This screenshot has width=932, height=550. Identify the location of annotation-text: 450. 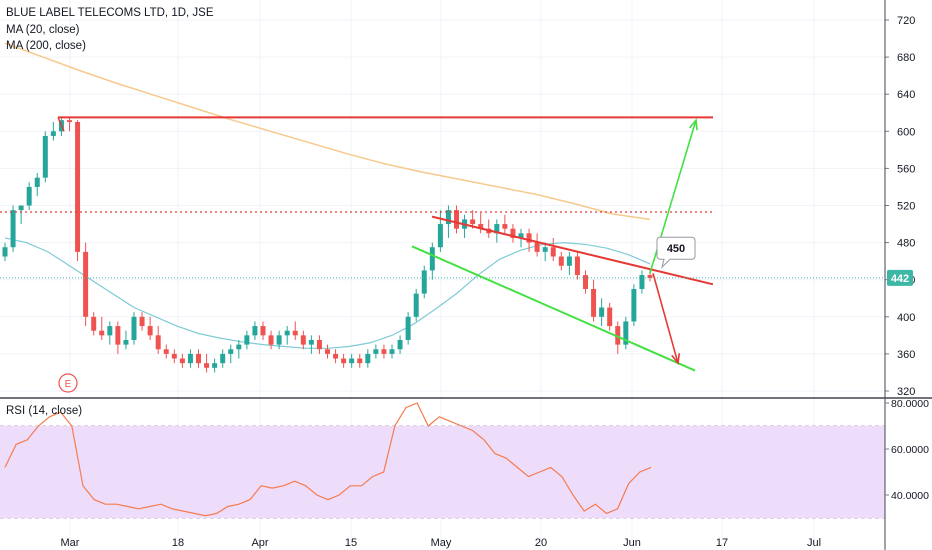
(676, 249).